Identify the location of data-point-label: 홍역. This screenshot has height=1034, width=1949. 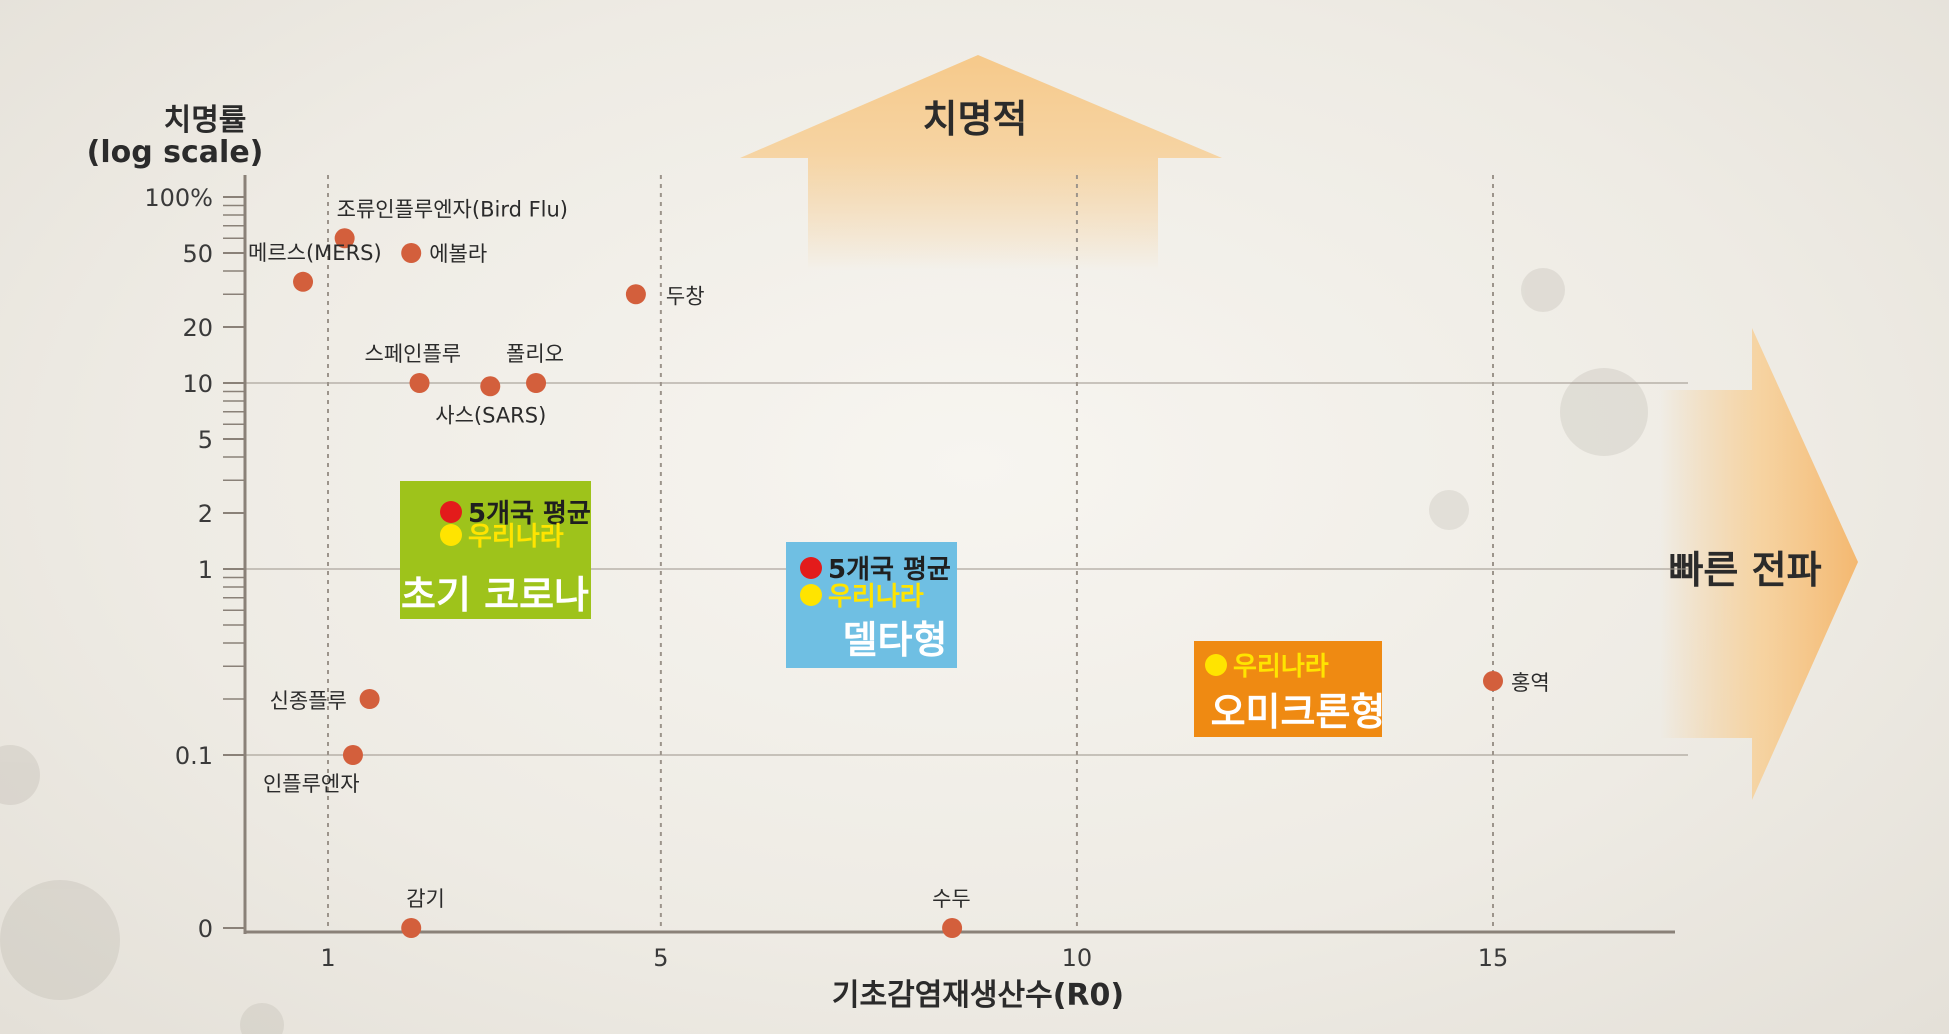
(1530, 683).